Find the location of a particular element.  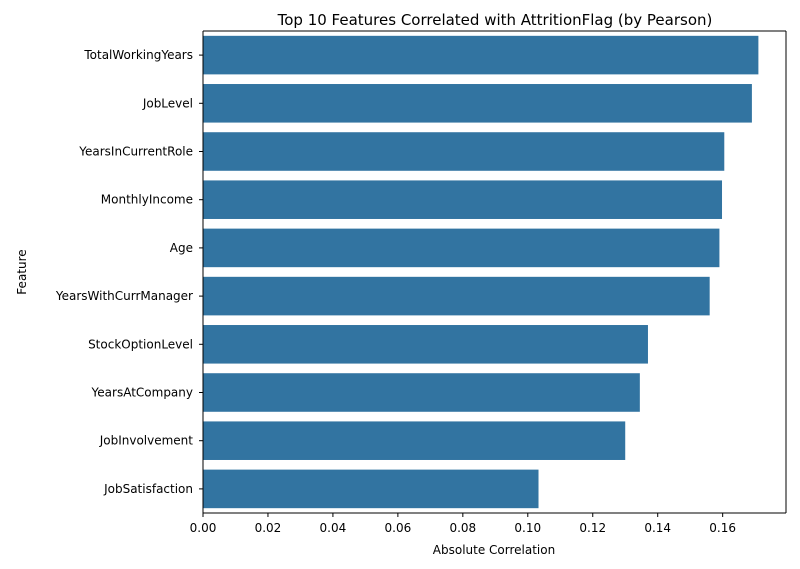

bar-Age is located at coordinates (461, 248).